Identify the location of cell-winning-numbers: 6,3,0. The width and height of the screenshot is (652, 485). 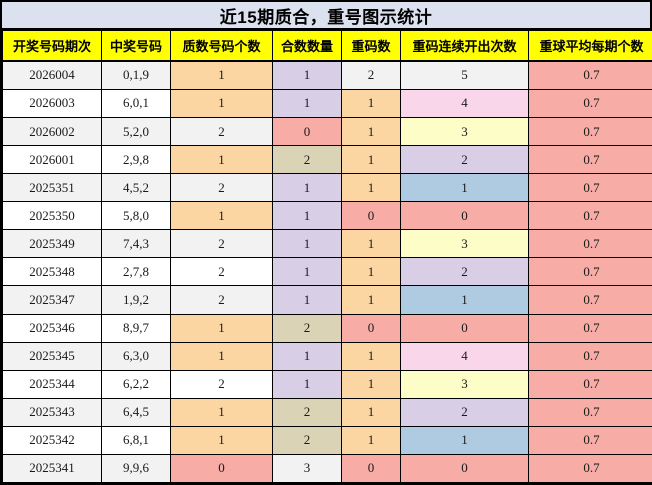
(136, 356).